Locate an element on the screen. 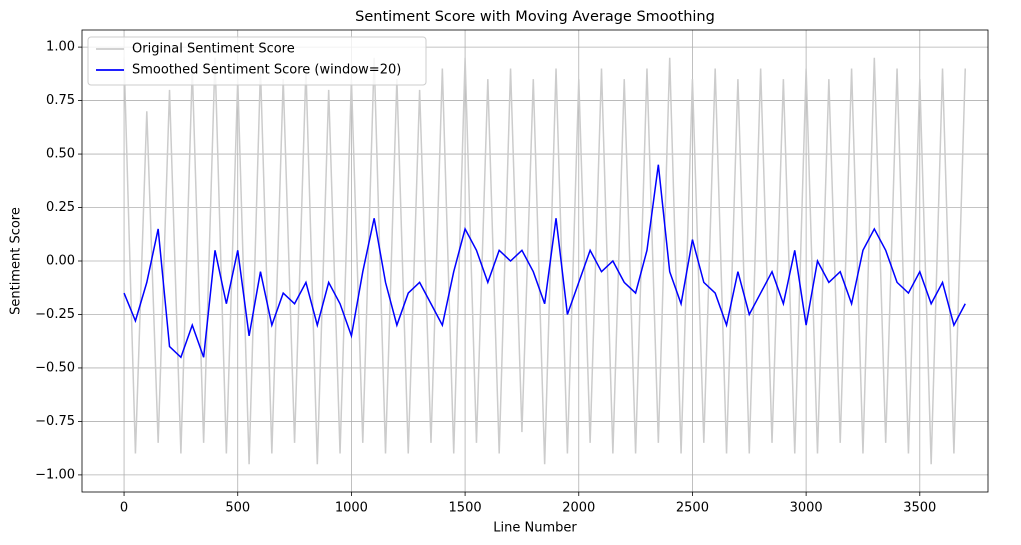  x-tick-label: 0 is located at coordinates (124, 508).